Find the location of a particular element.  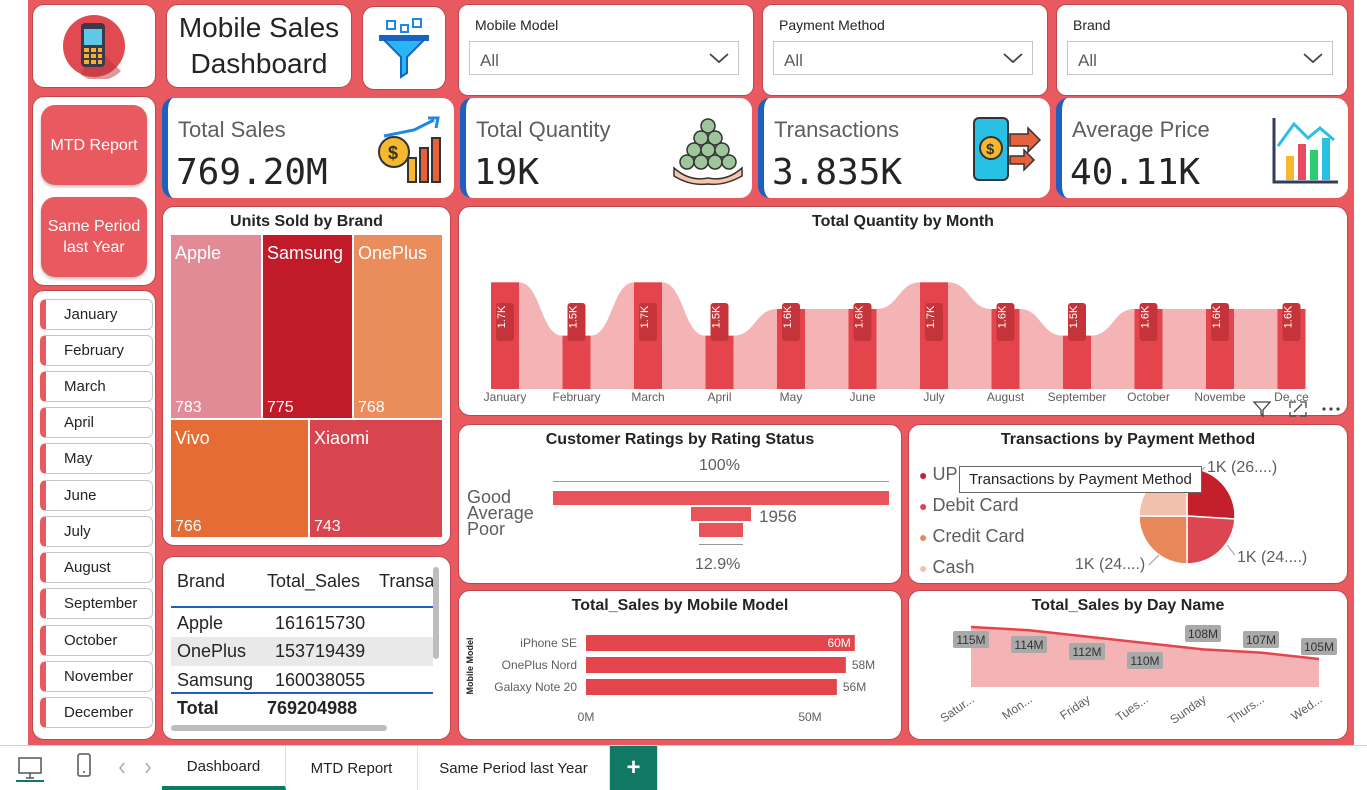

x-axis-label: June is located at coordinates (862, 397).